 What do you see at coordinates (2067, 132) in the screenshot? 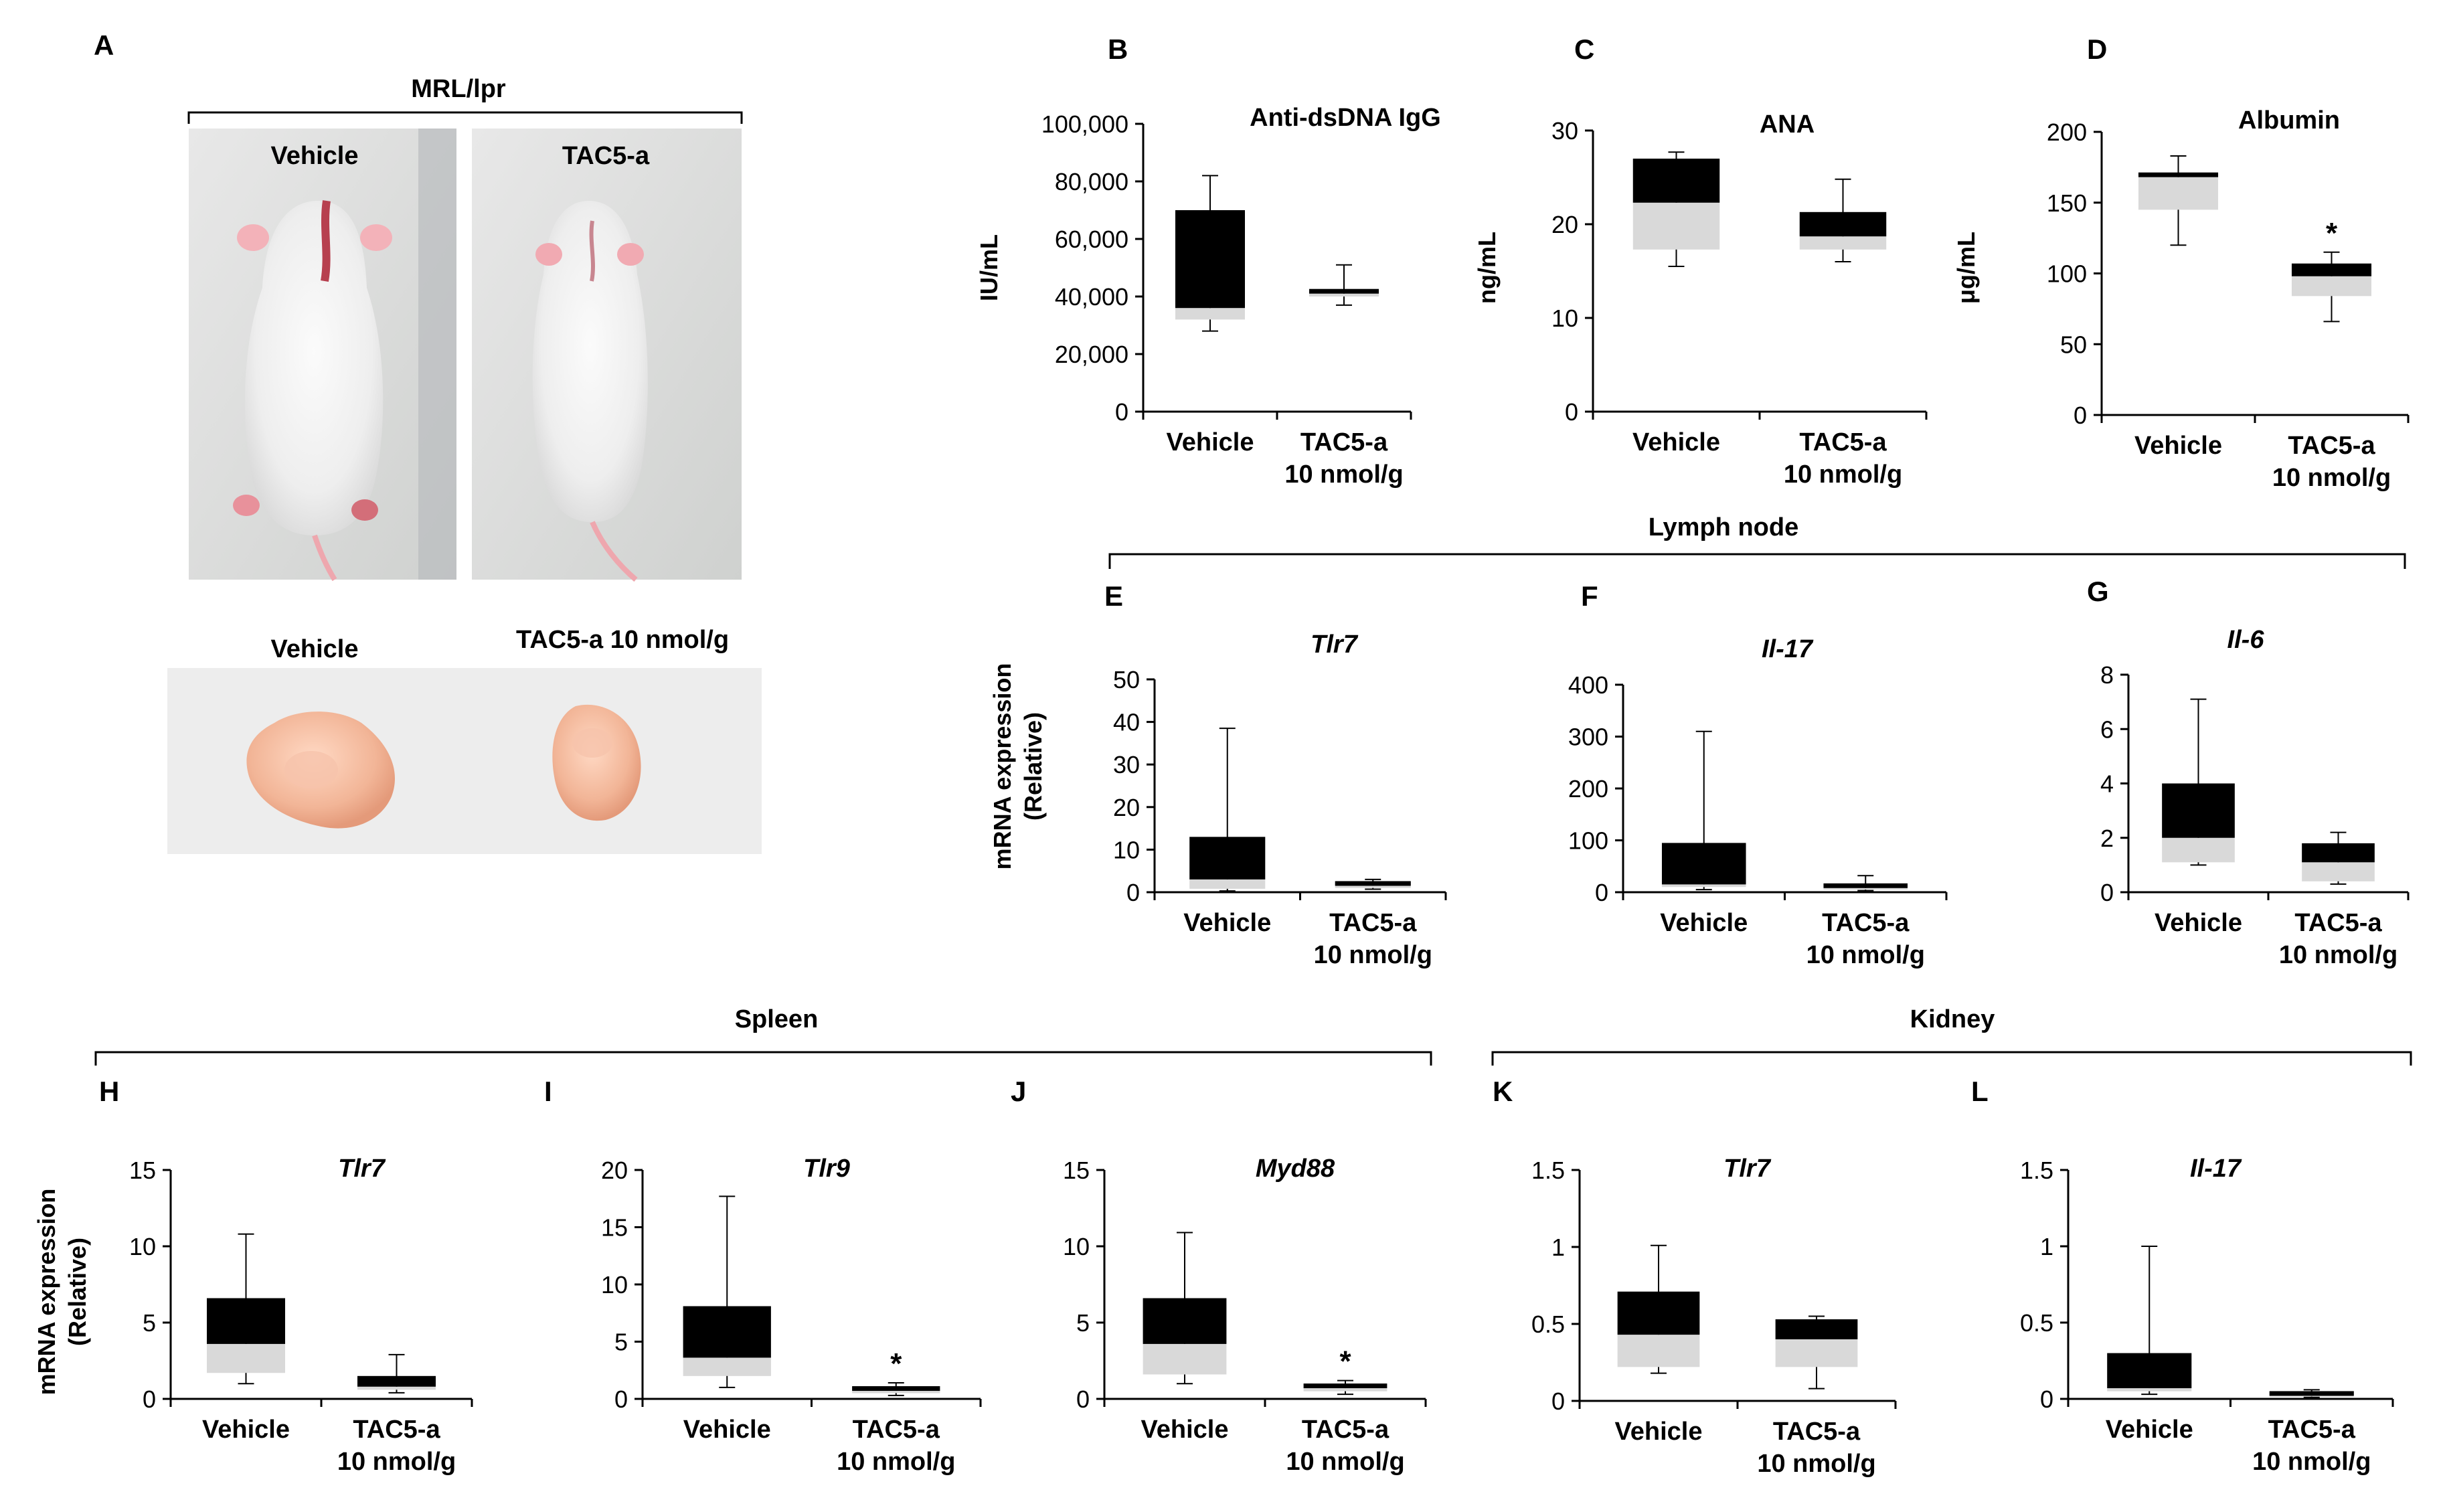
I see `y-tick-label-d-4: 200` at bounding box center [2067, 132].